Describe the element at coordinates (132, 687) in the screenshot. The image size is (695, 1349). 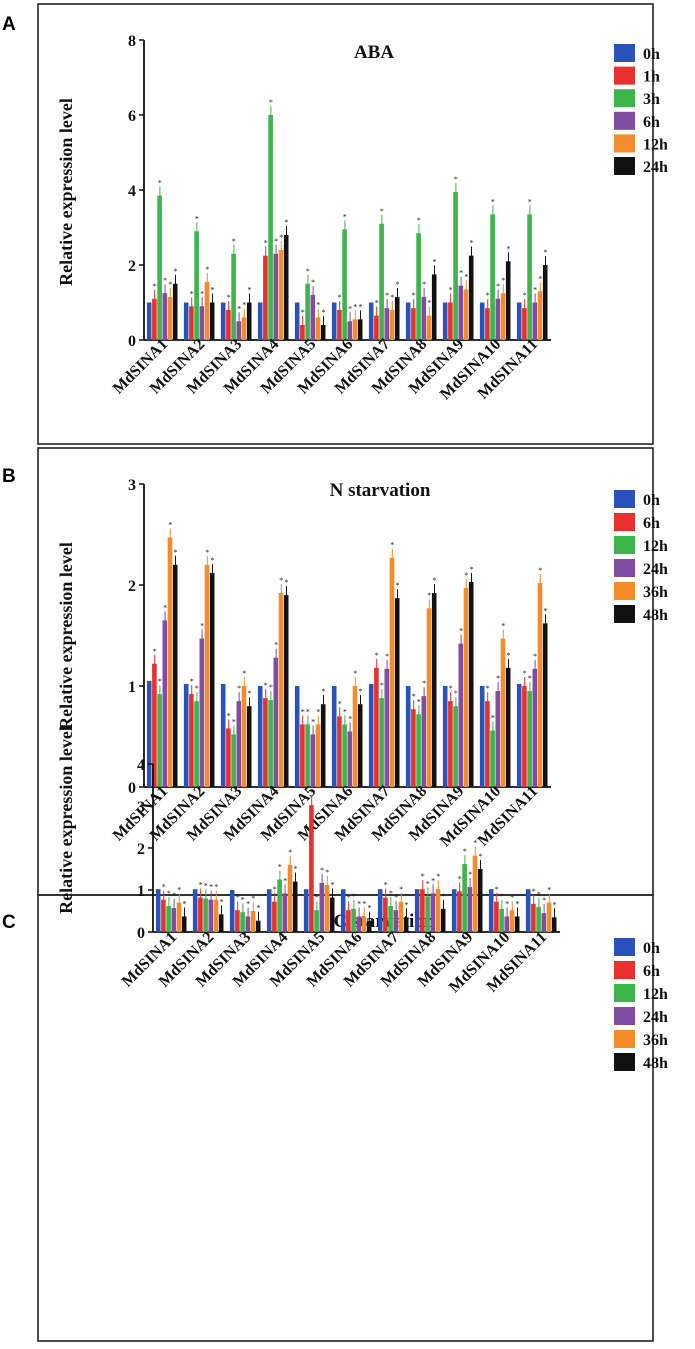
I see `y-tick-label: 1` at that location.